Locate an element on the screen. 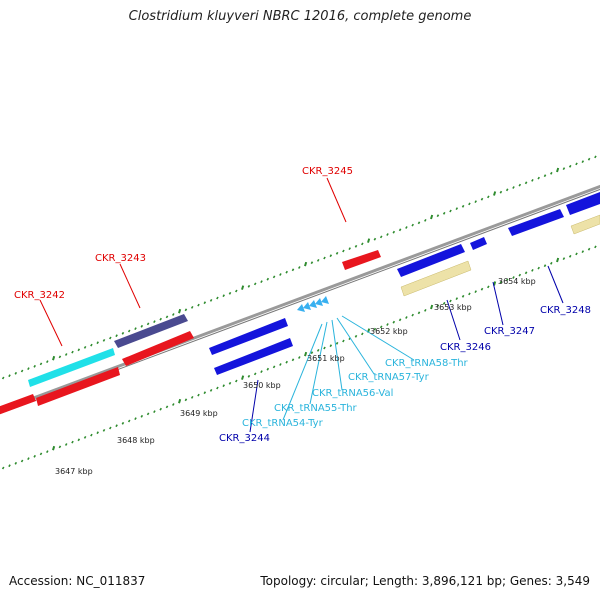  accession-text: Accession: NC_011837 is located at coordinates (77, 581).